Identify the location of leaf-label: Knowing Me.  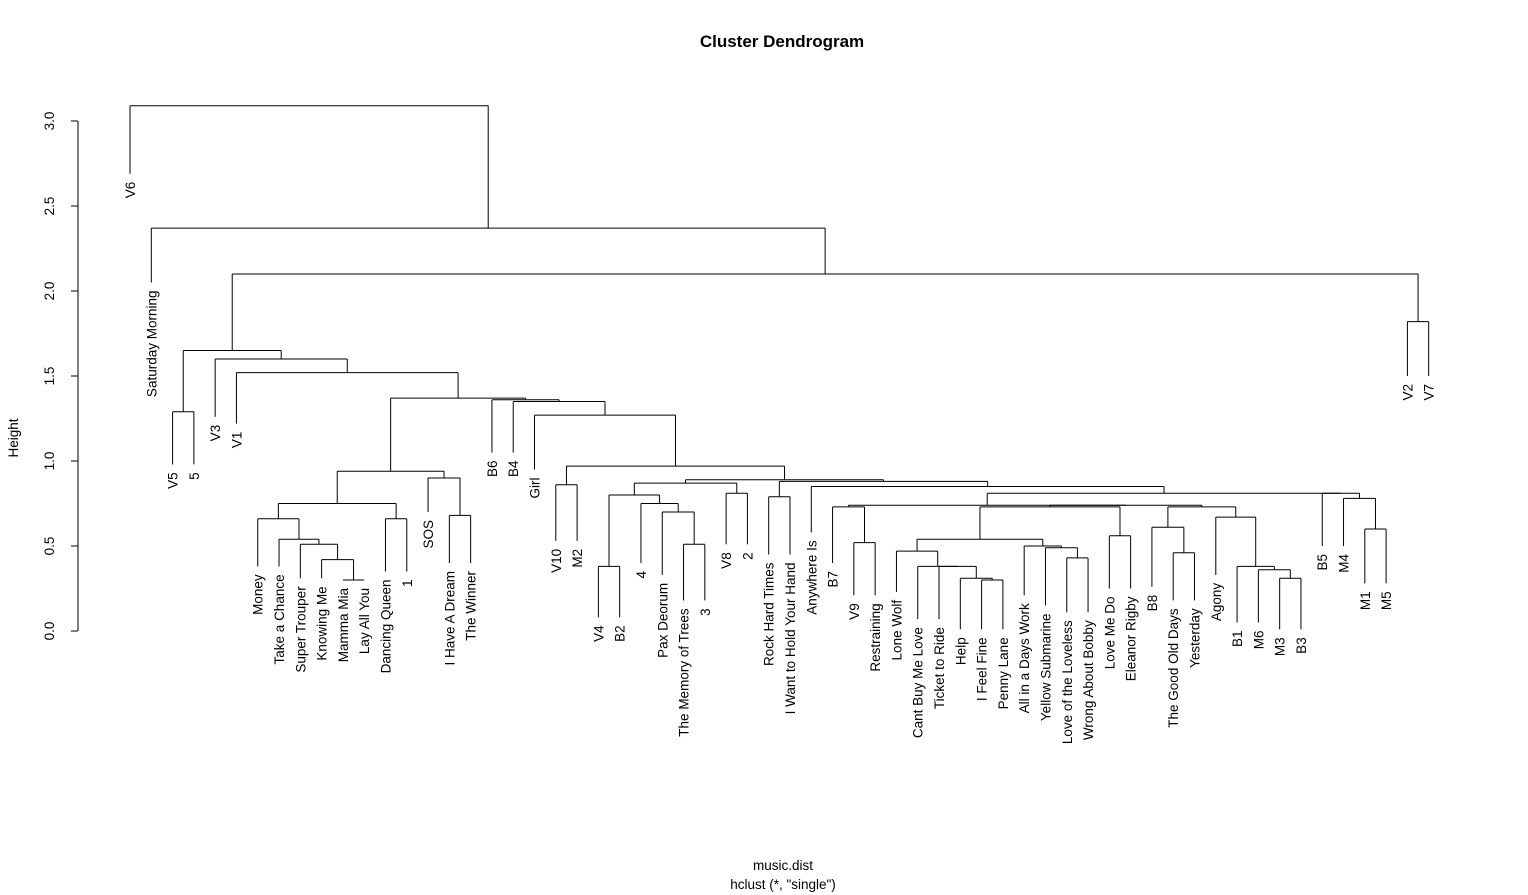
(322, 623).